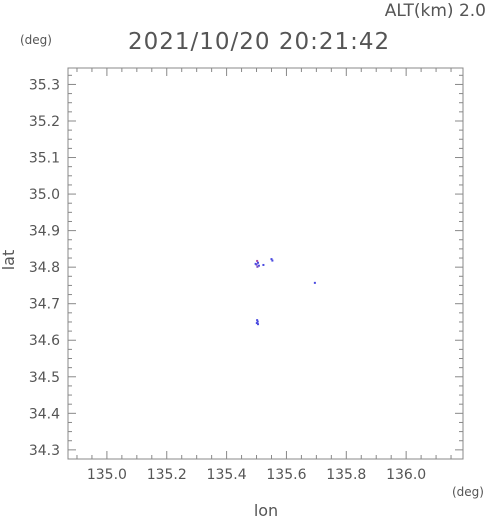 This screenshot has width=491, height=521. Describe the element at coordinates (259, 42) in the screenshot. I see `chart-title: 2021/10/20 20:21:42` at that location.